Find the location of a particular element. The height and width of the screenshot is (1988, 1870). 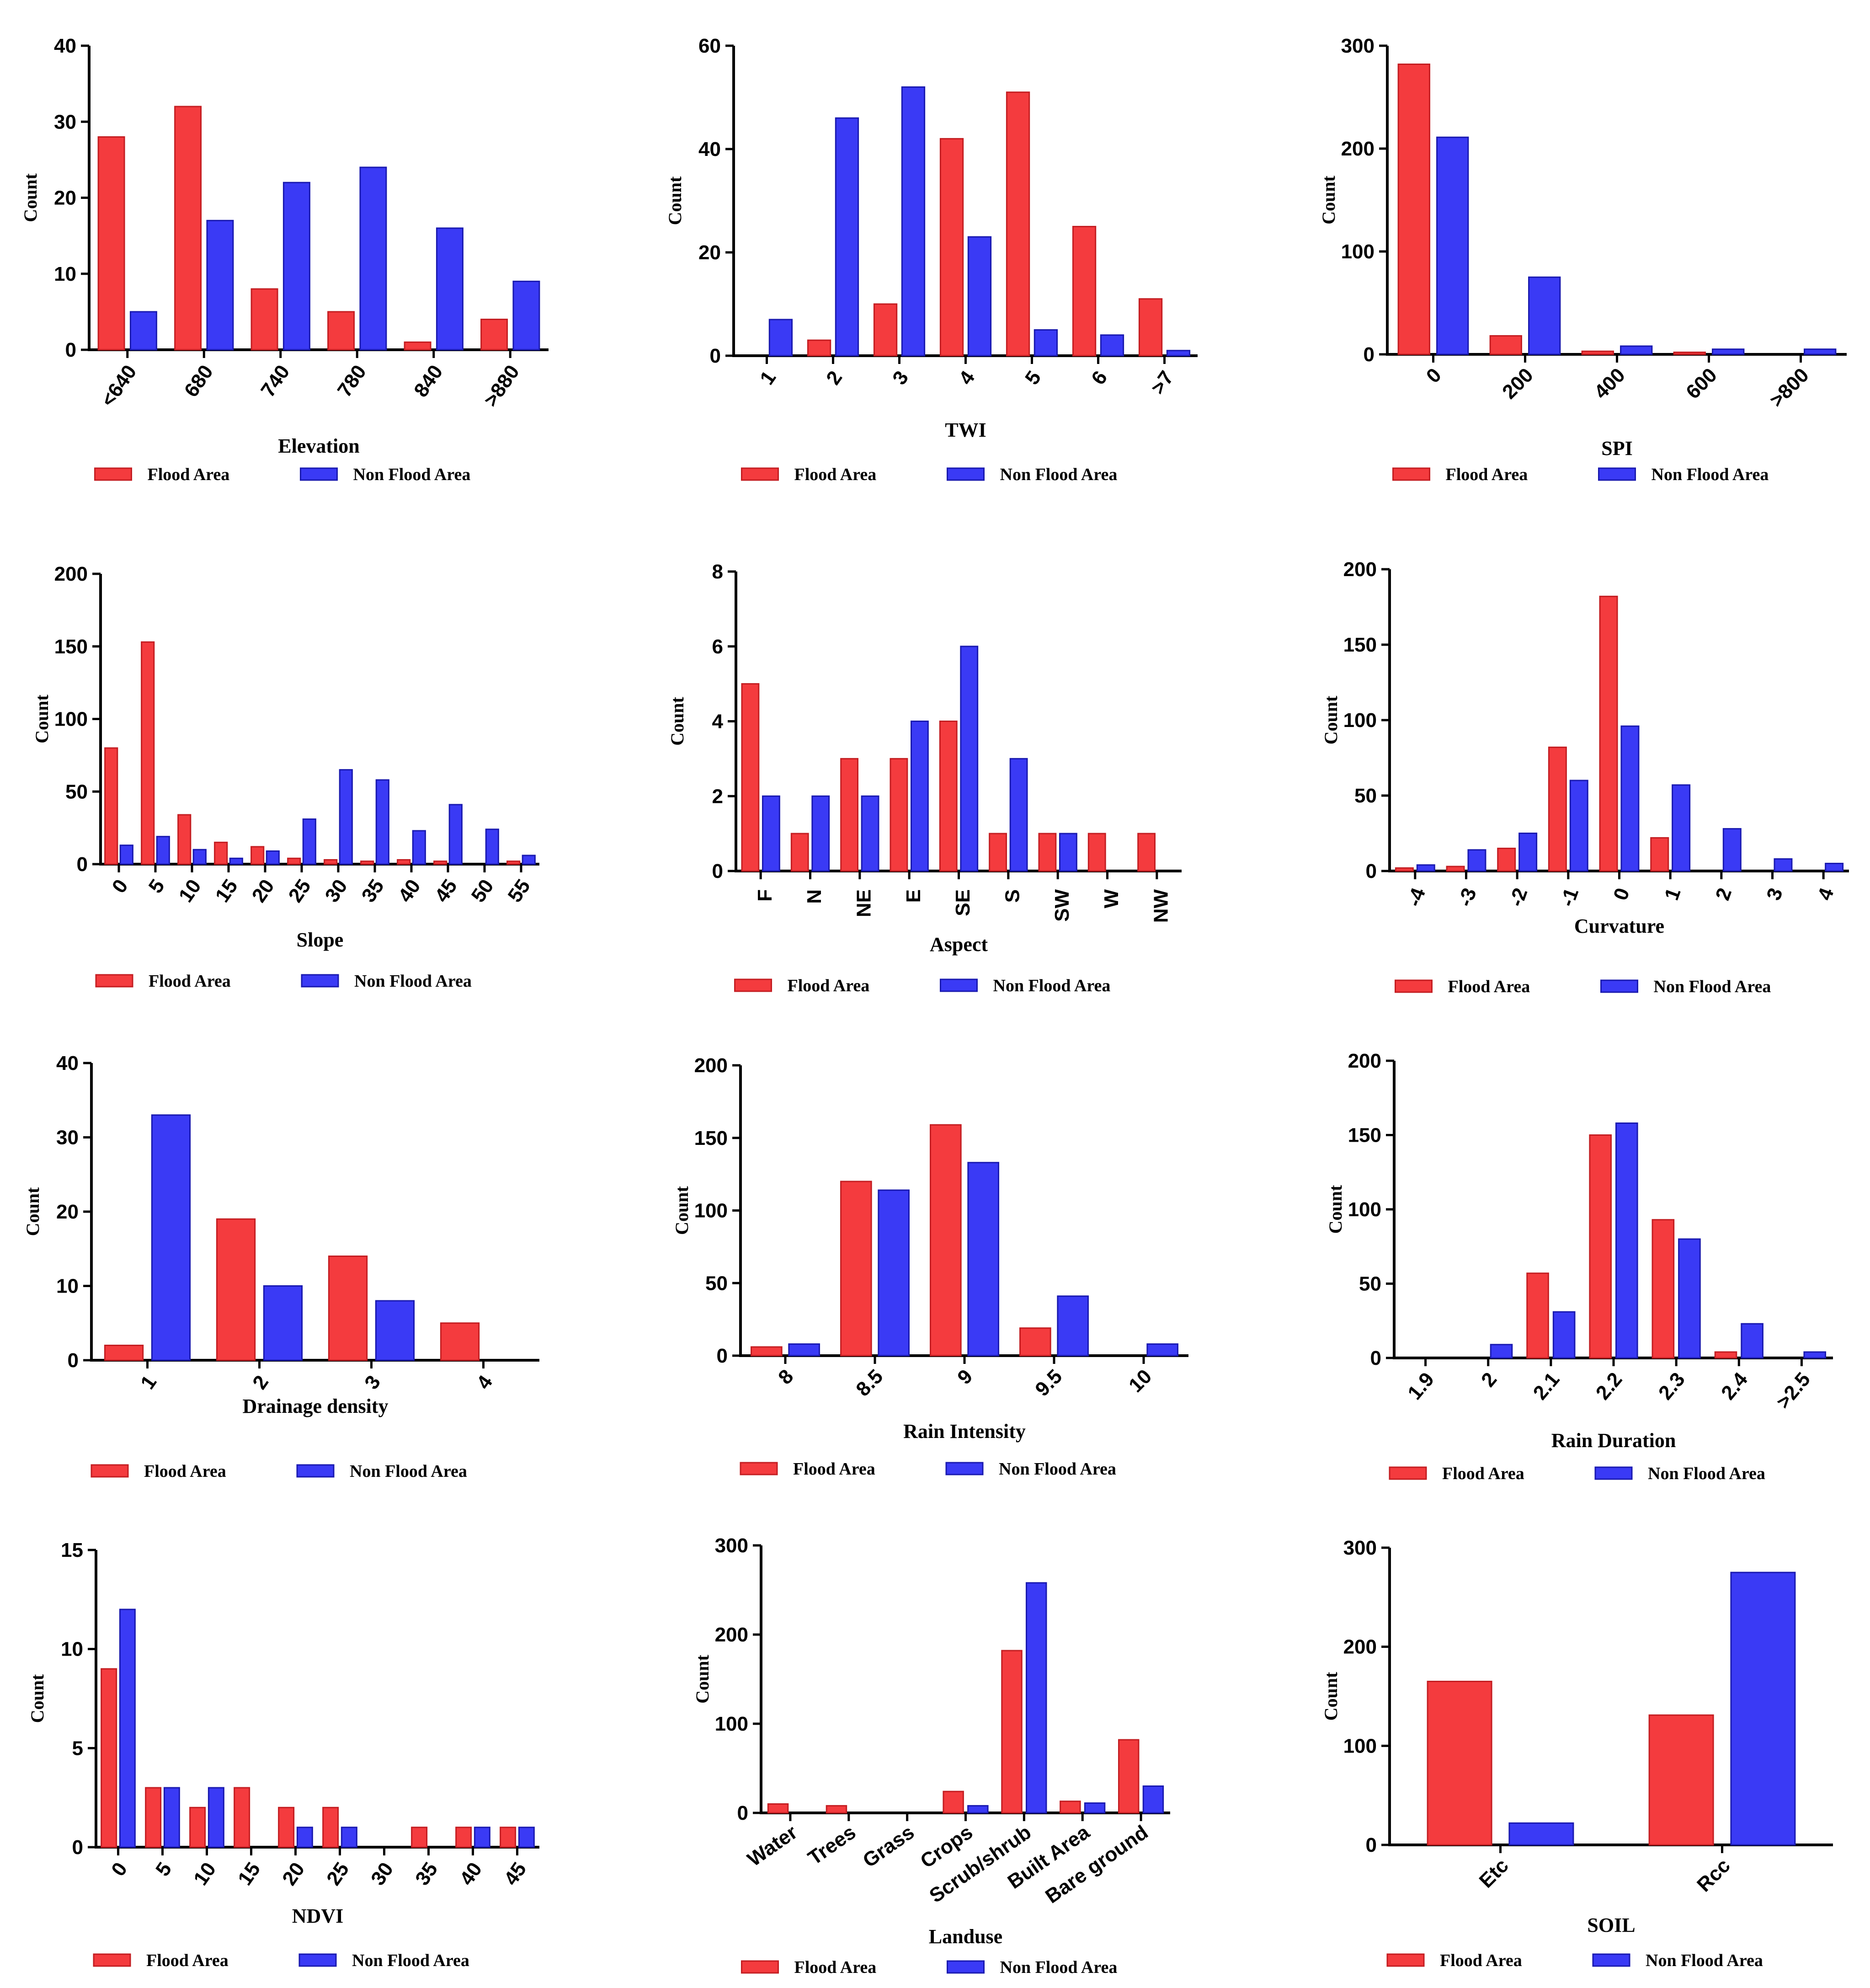

x-tick-label: S is located at coordinates (1012, 896).